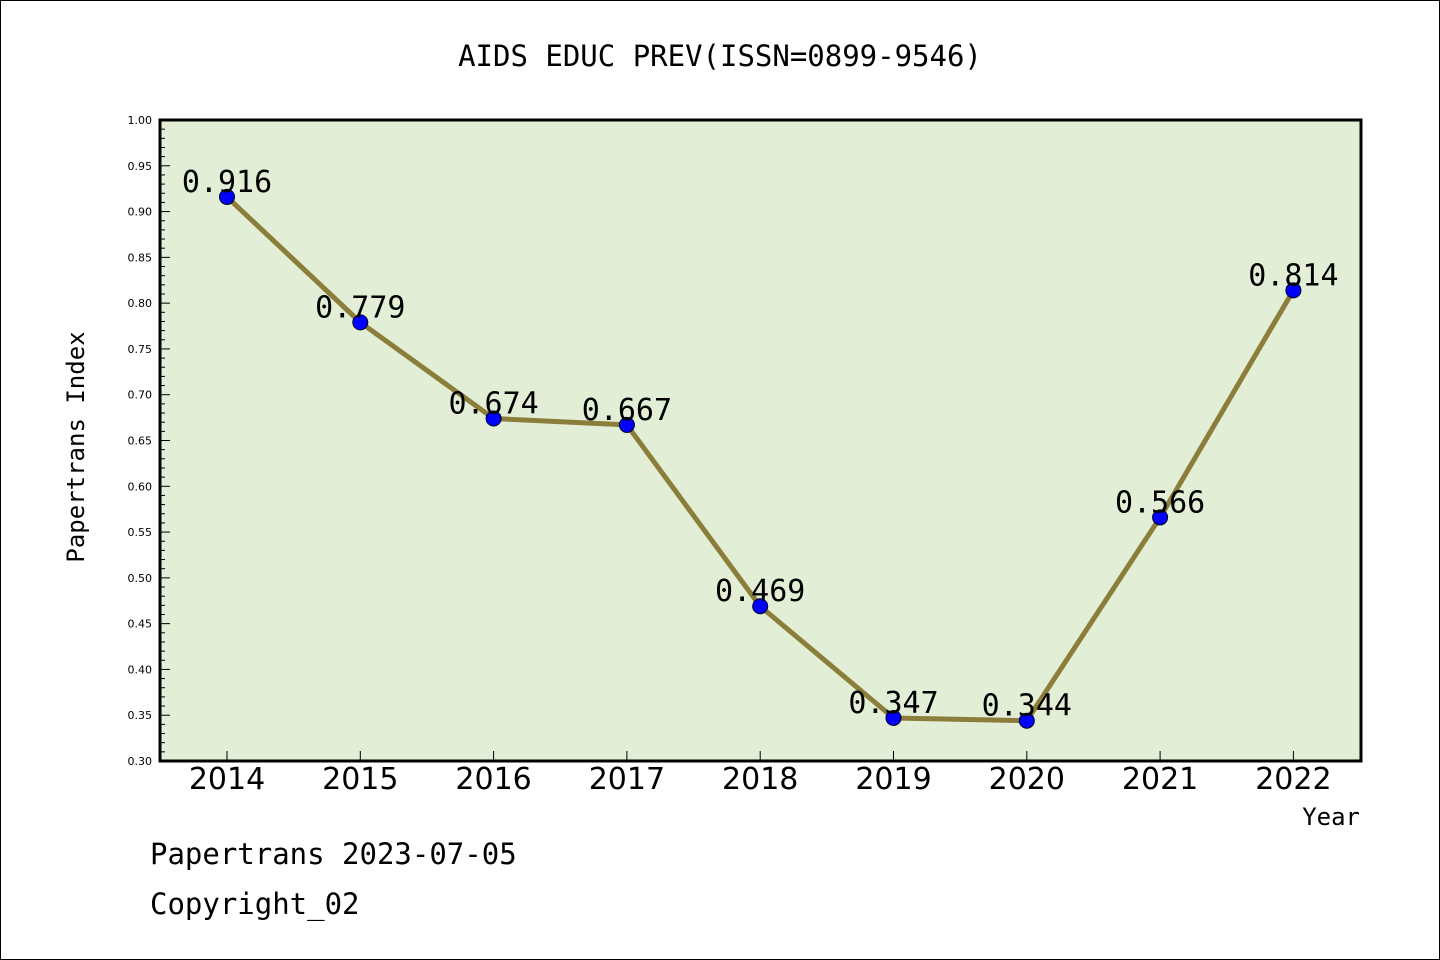  What do you see at coordinates (140, 624) in the screenshot?
I see `y-tick-label: 0.45` at bounding box center [140, 624].